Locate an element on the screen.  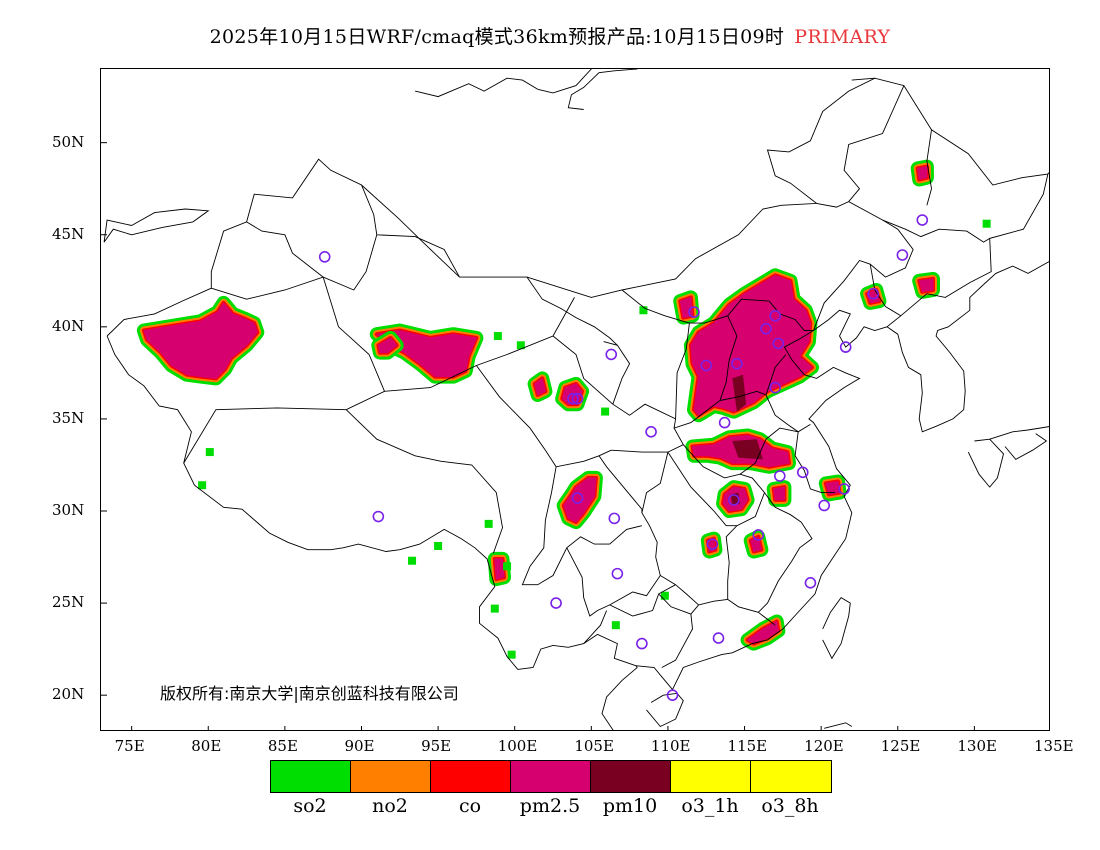
y-tick-label: 25N is located at coordinates (68, 602).